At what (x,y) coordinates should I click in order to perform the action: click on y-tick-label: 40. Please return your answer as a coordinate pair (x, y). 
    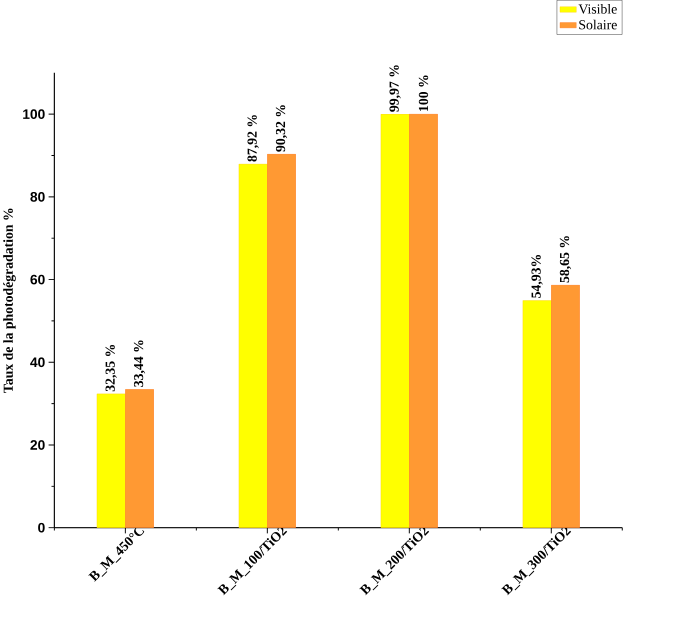
    Looking at the image, I should click on (37, 362).